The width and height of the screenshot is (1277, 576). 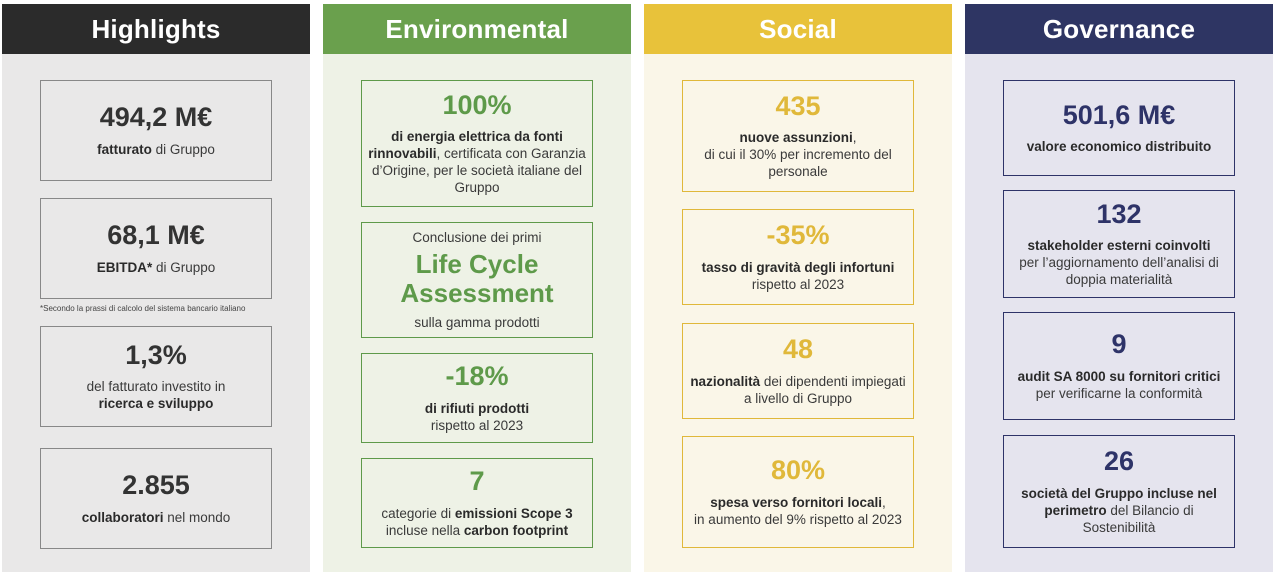 I want to click on environmental-header: Environmental, so click(x=477, y=29).